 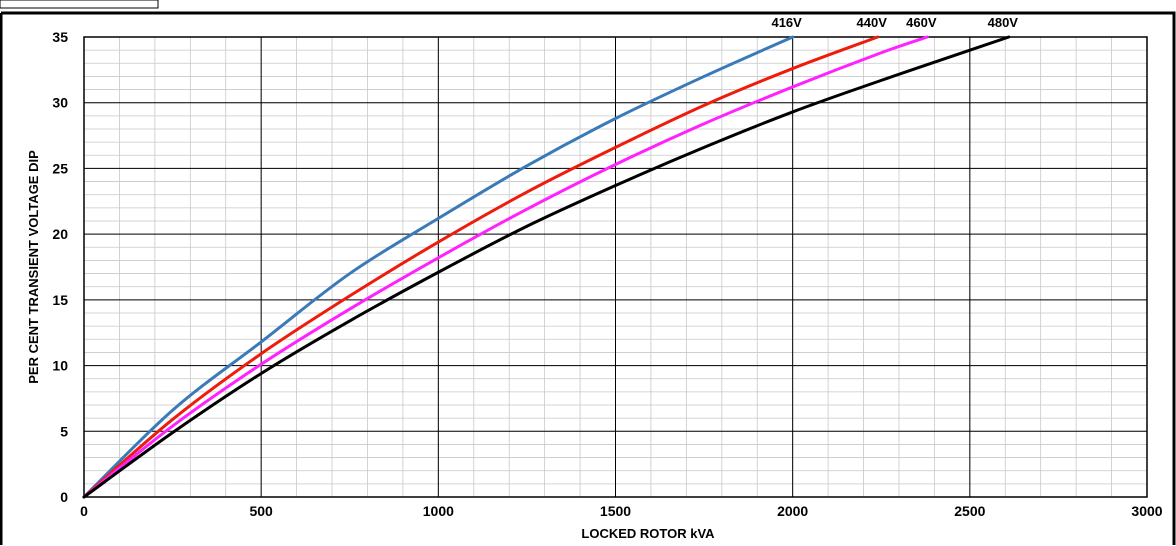 What do you see at coordinates (33, 267) in the screenshot?
I see `y-axis-title: PER CENT TRANSIENT VOLTAGE DIP` at bounding box center [33, 267].